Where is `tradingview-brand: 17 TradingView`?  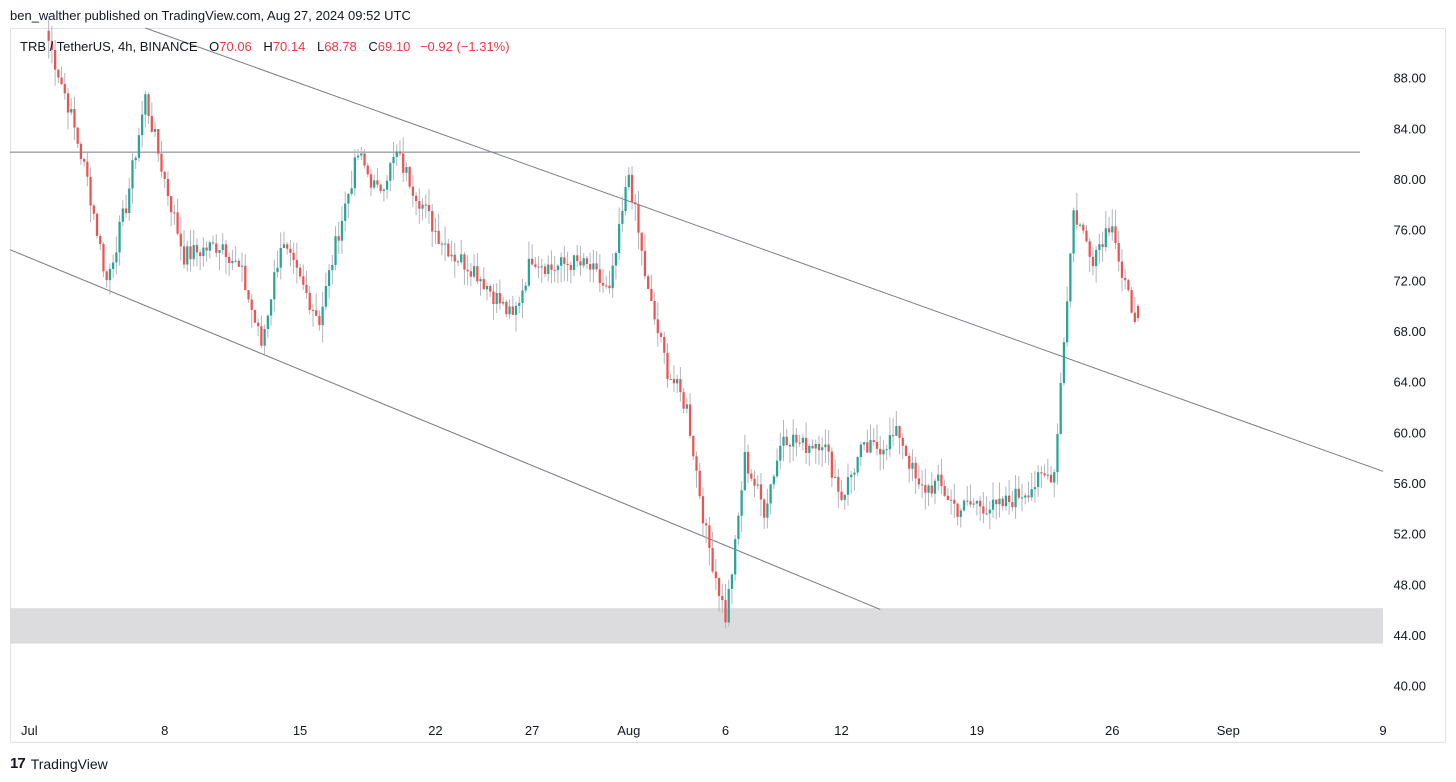 tradingview-brand: 17 TradingView is located at coordinates (59, 763).